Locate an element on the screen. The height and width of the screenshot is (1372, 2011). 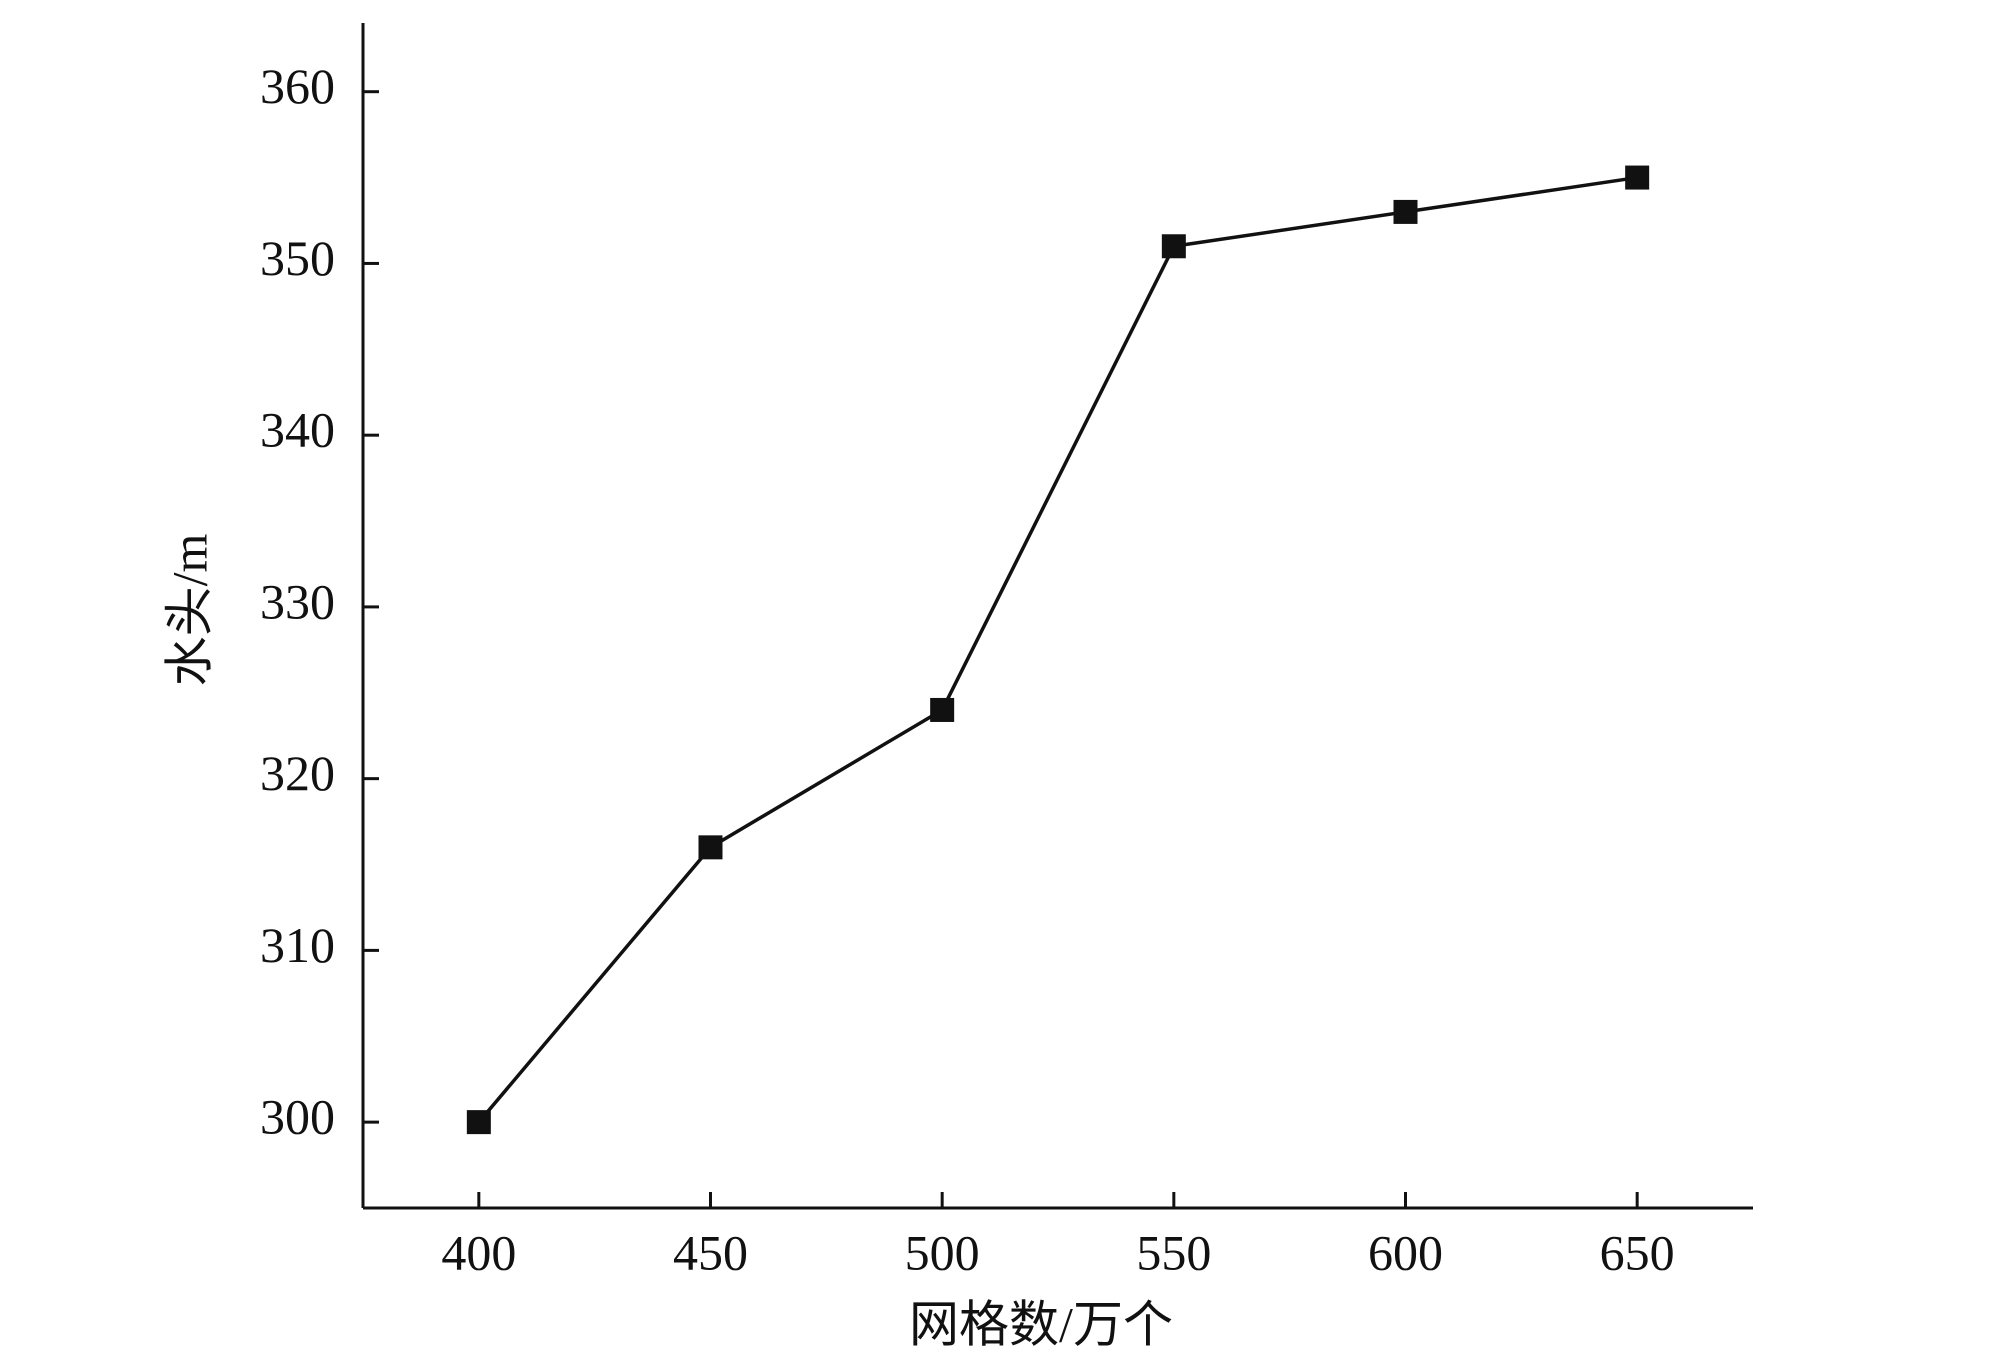
y-tick-label: 340 is located at coordinates (297, 430).